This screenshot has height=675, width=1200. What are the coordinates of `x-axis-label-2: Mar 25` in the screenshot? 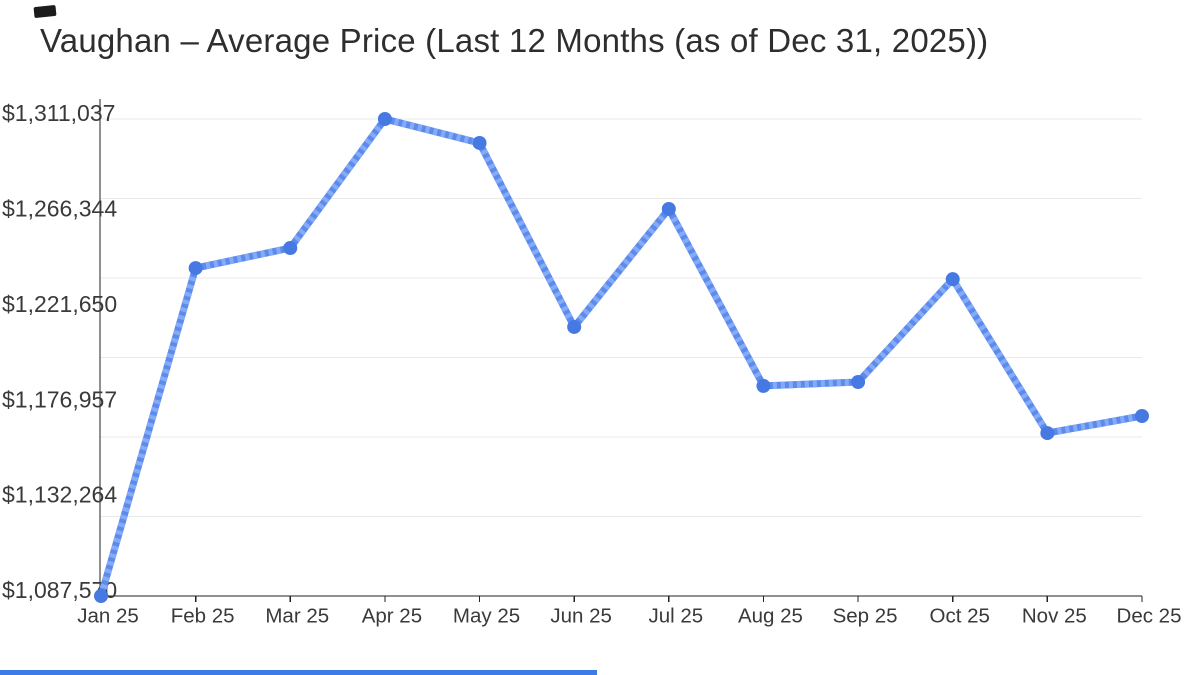 It's located at (297, 615).